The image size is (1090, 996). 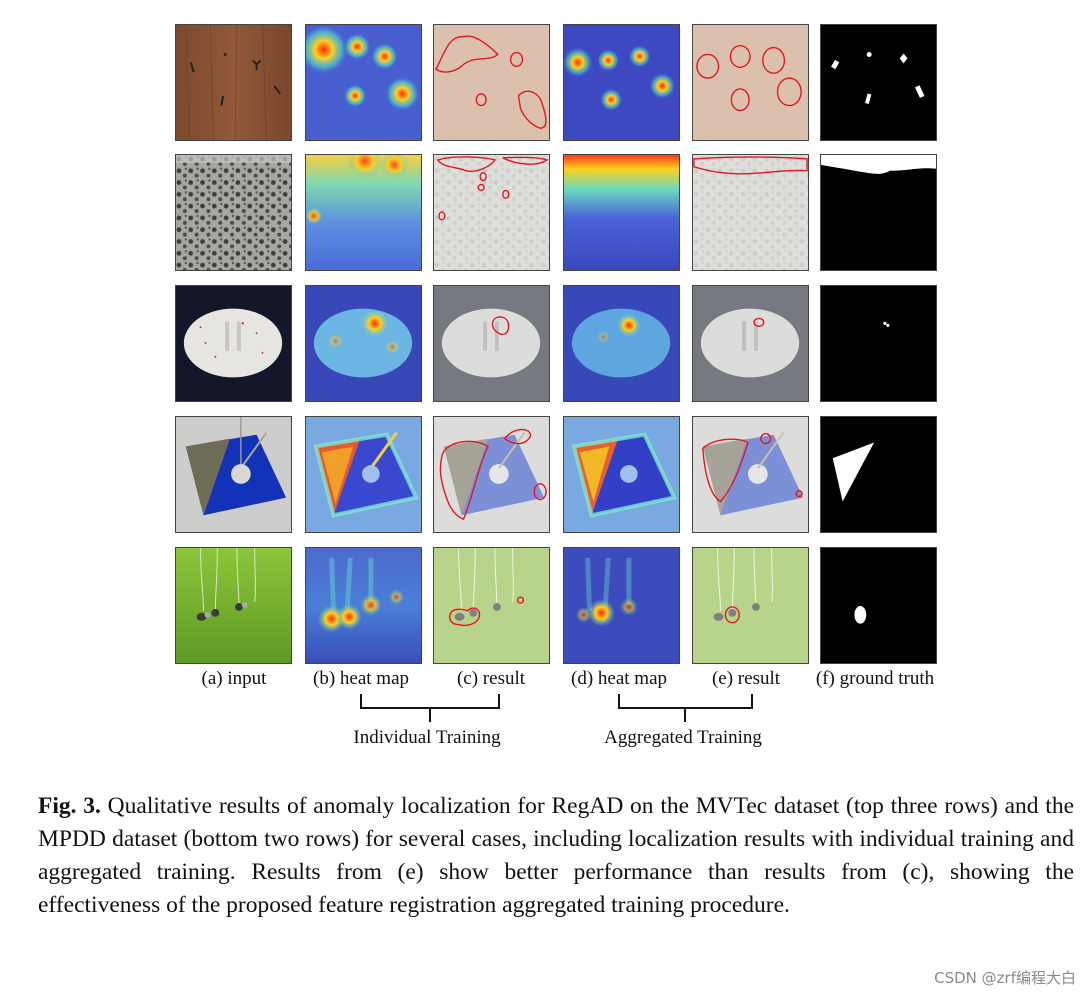 I want to click on watermark: CSDN @zrf编程大白, so click(x=1005, y=978).